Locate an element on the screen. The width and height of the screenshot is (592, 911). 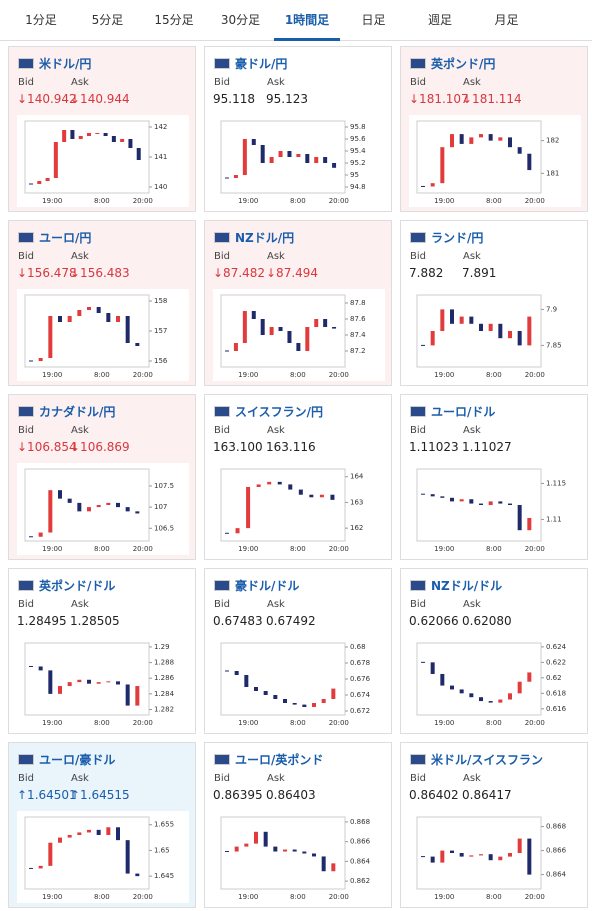
tab: 日足 is located at coordinates (373, 20).